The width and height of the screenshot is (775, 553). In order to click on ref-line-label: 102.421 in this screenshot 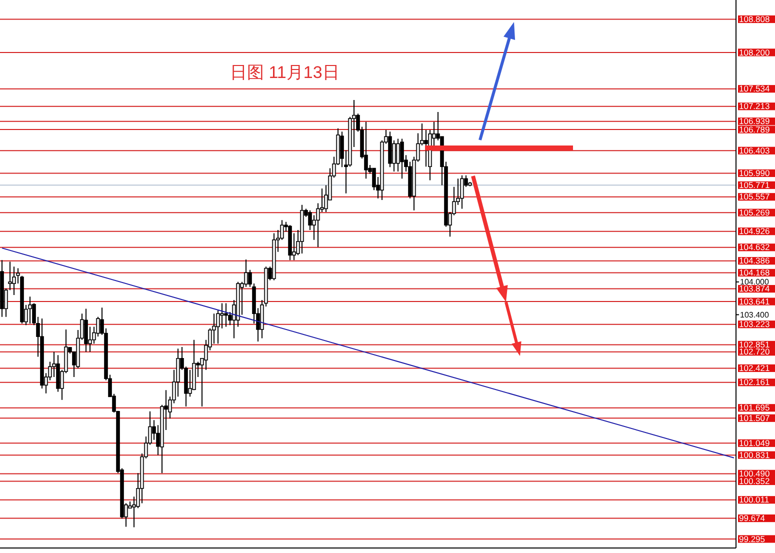, I will do `click(754, 368)`.